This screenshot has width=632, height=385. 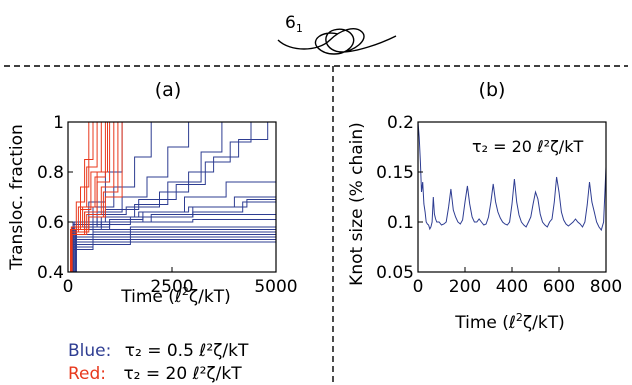 I want to click on chart-b-x-tick-label: 200, so click(x=465, y=287).